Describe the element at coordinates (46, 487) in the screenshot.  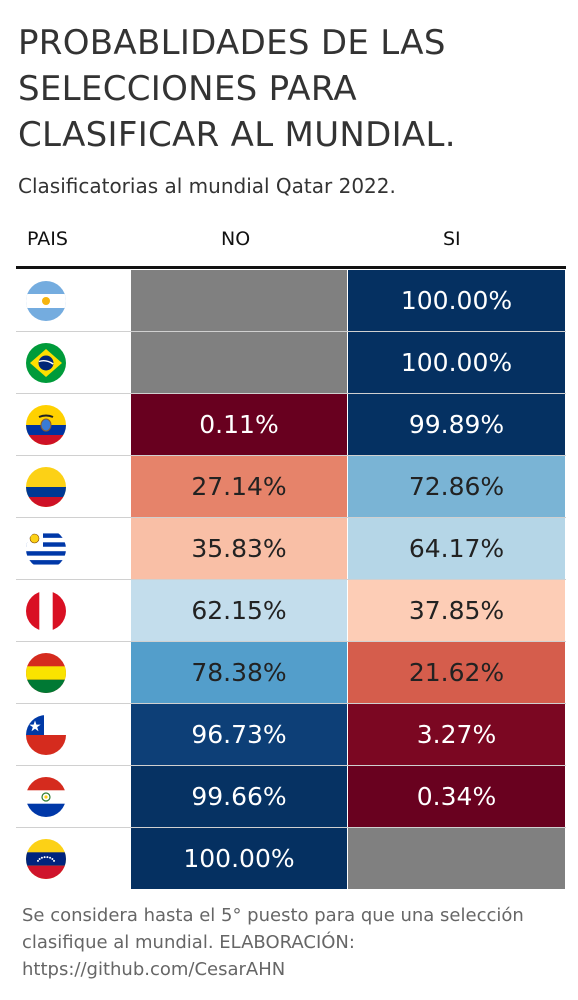
I see `colombia-flag-icon` at that location.